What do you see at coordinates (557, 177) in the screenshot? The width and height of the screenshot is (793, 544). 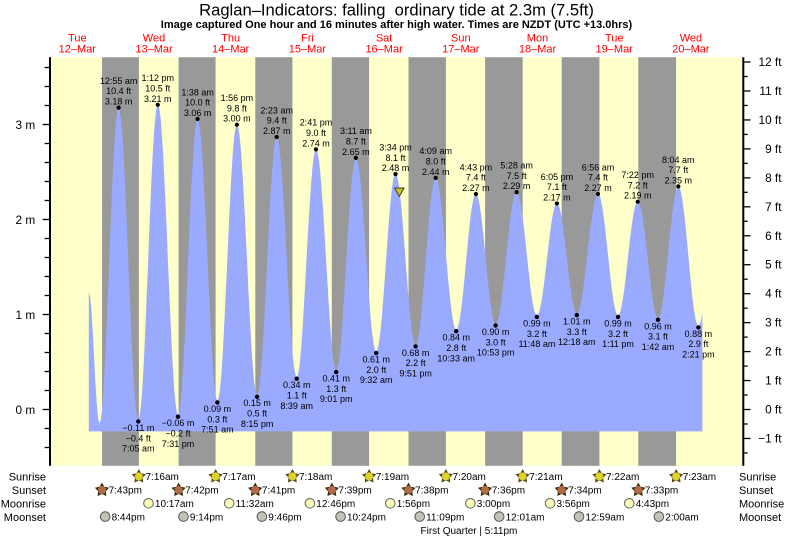 I see `svg-text: 6:05 pm` at bounding box center [557, 177].